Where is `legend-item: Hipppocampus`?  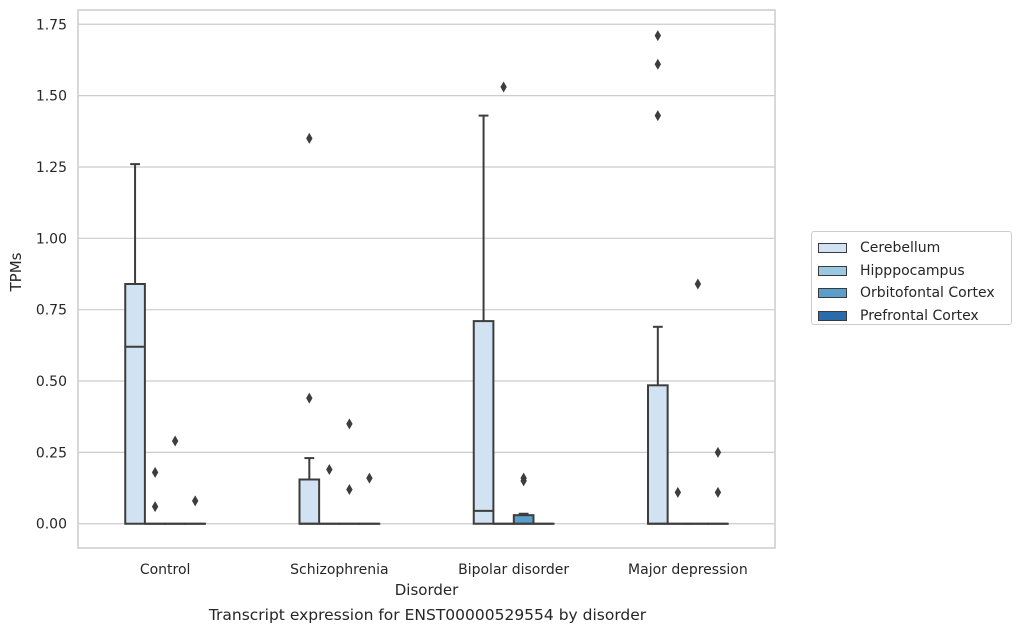
legend-item: Hipppocampus is located at coordinates (914, 271).